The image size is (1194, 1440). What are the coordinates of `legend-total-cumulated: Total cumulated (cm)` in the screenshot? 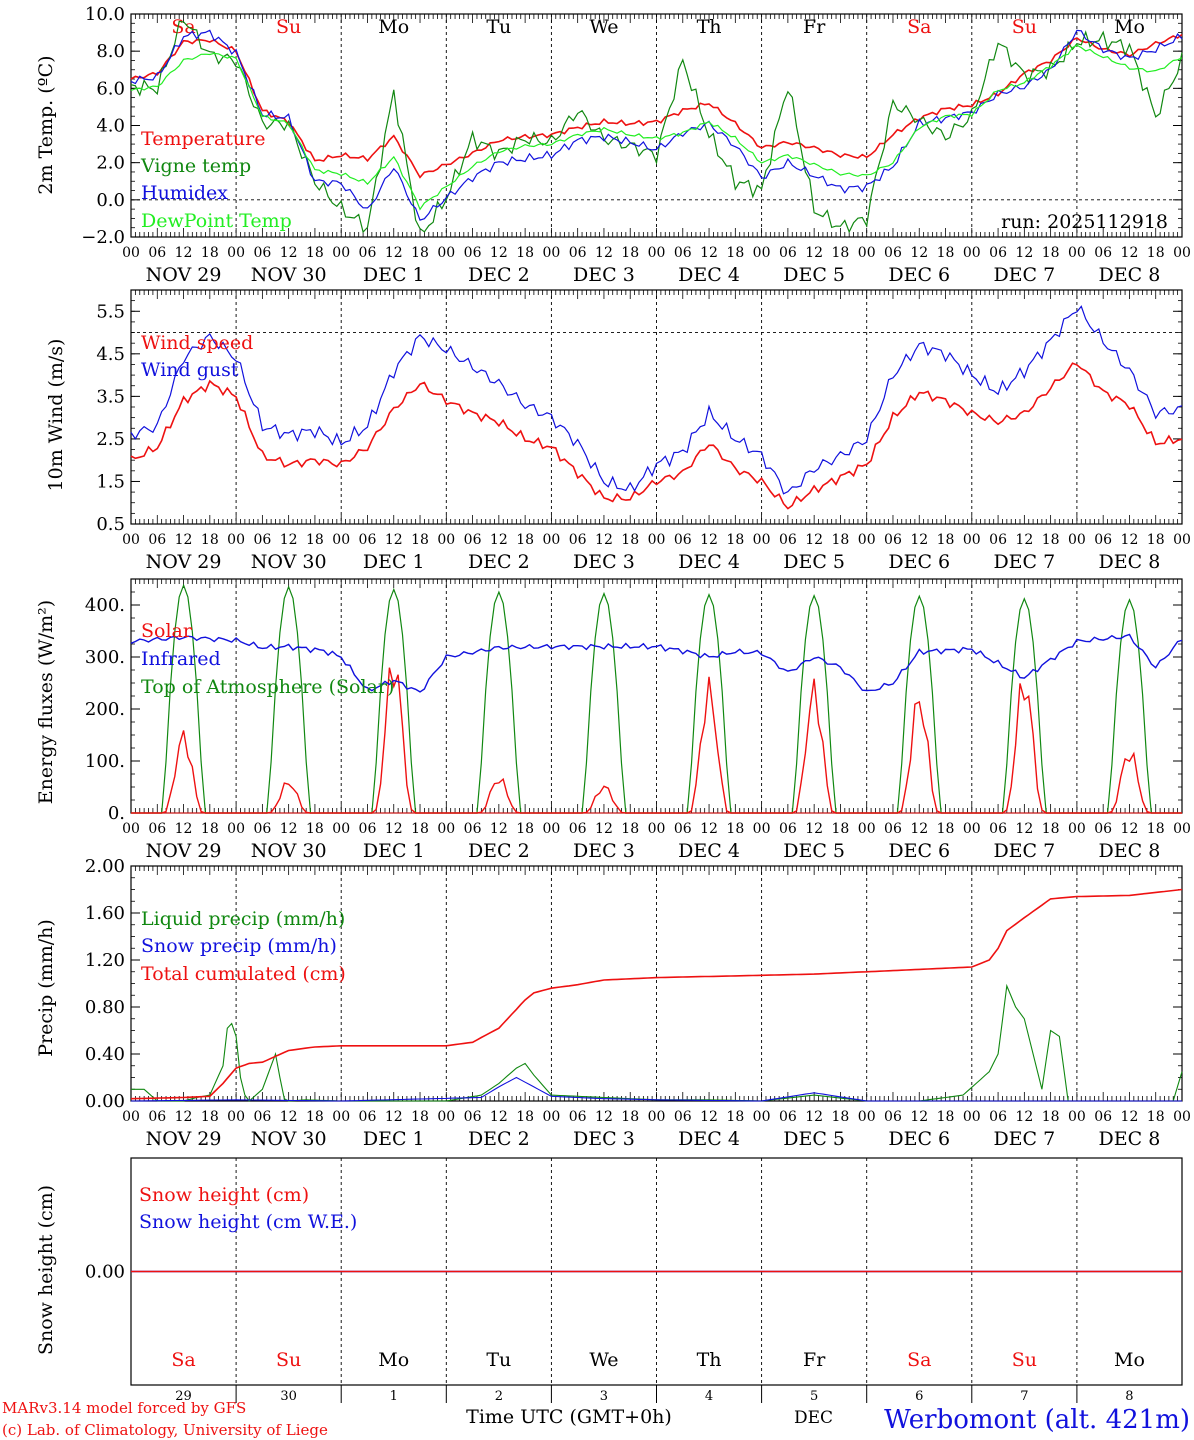 It's located at (243, 974).